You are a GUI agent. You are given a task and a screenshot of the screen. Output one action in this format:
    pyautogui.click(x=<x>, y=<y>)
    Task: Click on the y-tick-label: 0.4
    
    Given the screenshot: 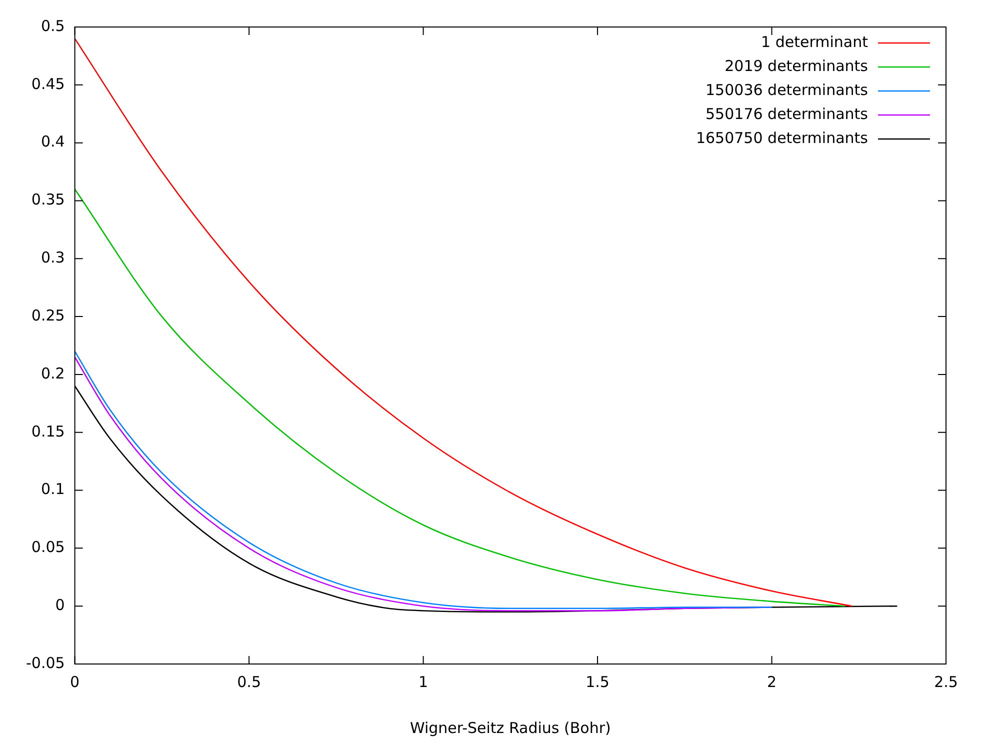 What is the action you would take?
    pyautogui.click(x=52, y=141)
    